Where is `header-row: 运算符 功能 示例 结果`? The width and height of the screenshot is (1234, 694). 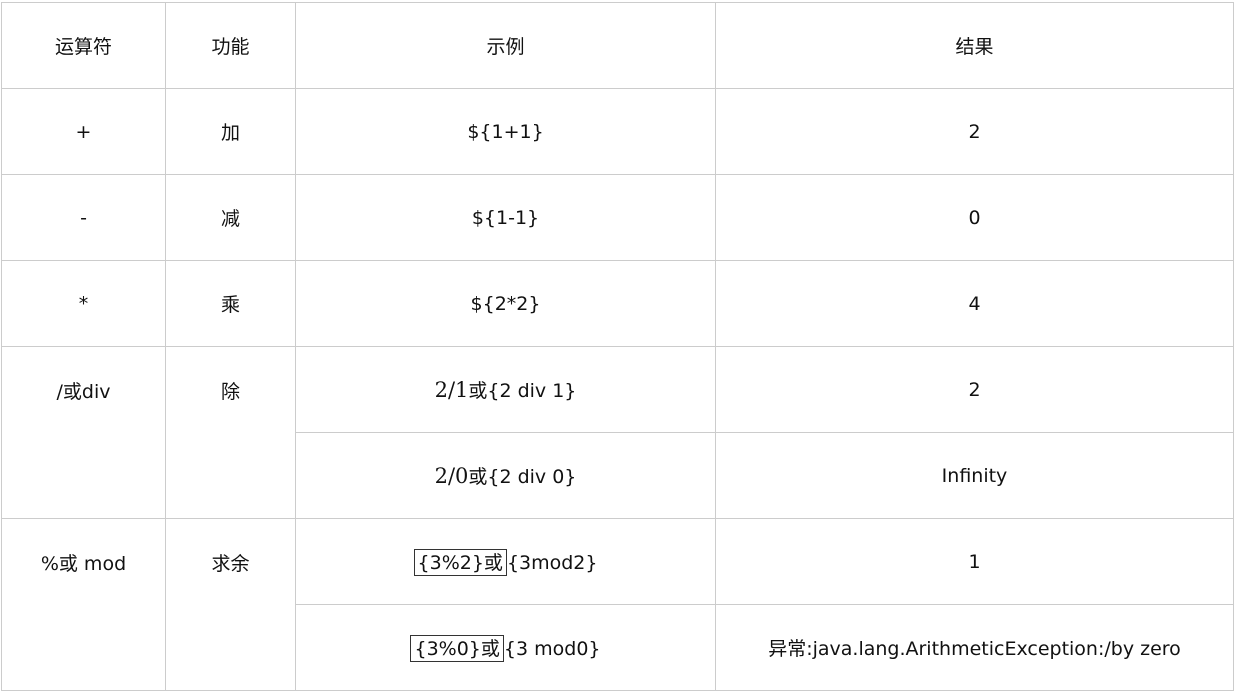 header-row: 运算符 功能 示例 结果 is located at coordinates (617, 45).